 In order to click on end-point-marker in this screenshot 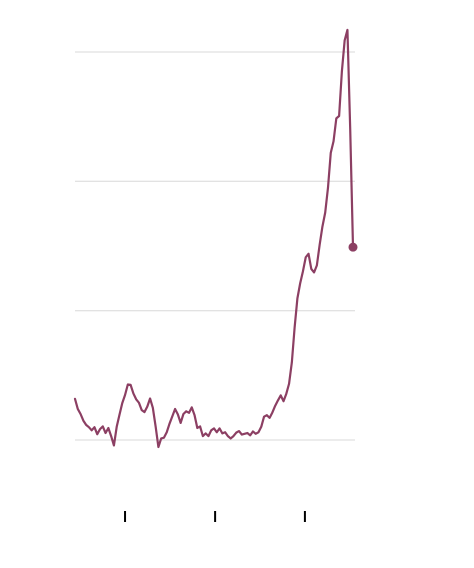, I will do `click(353, 247)`.